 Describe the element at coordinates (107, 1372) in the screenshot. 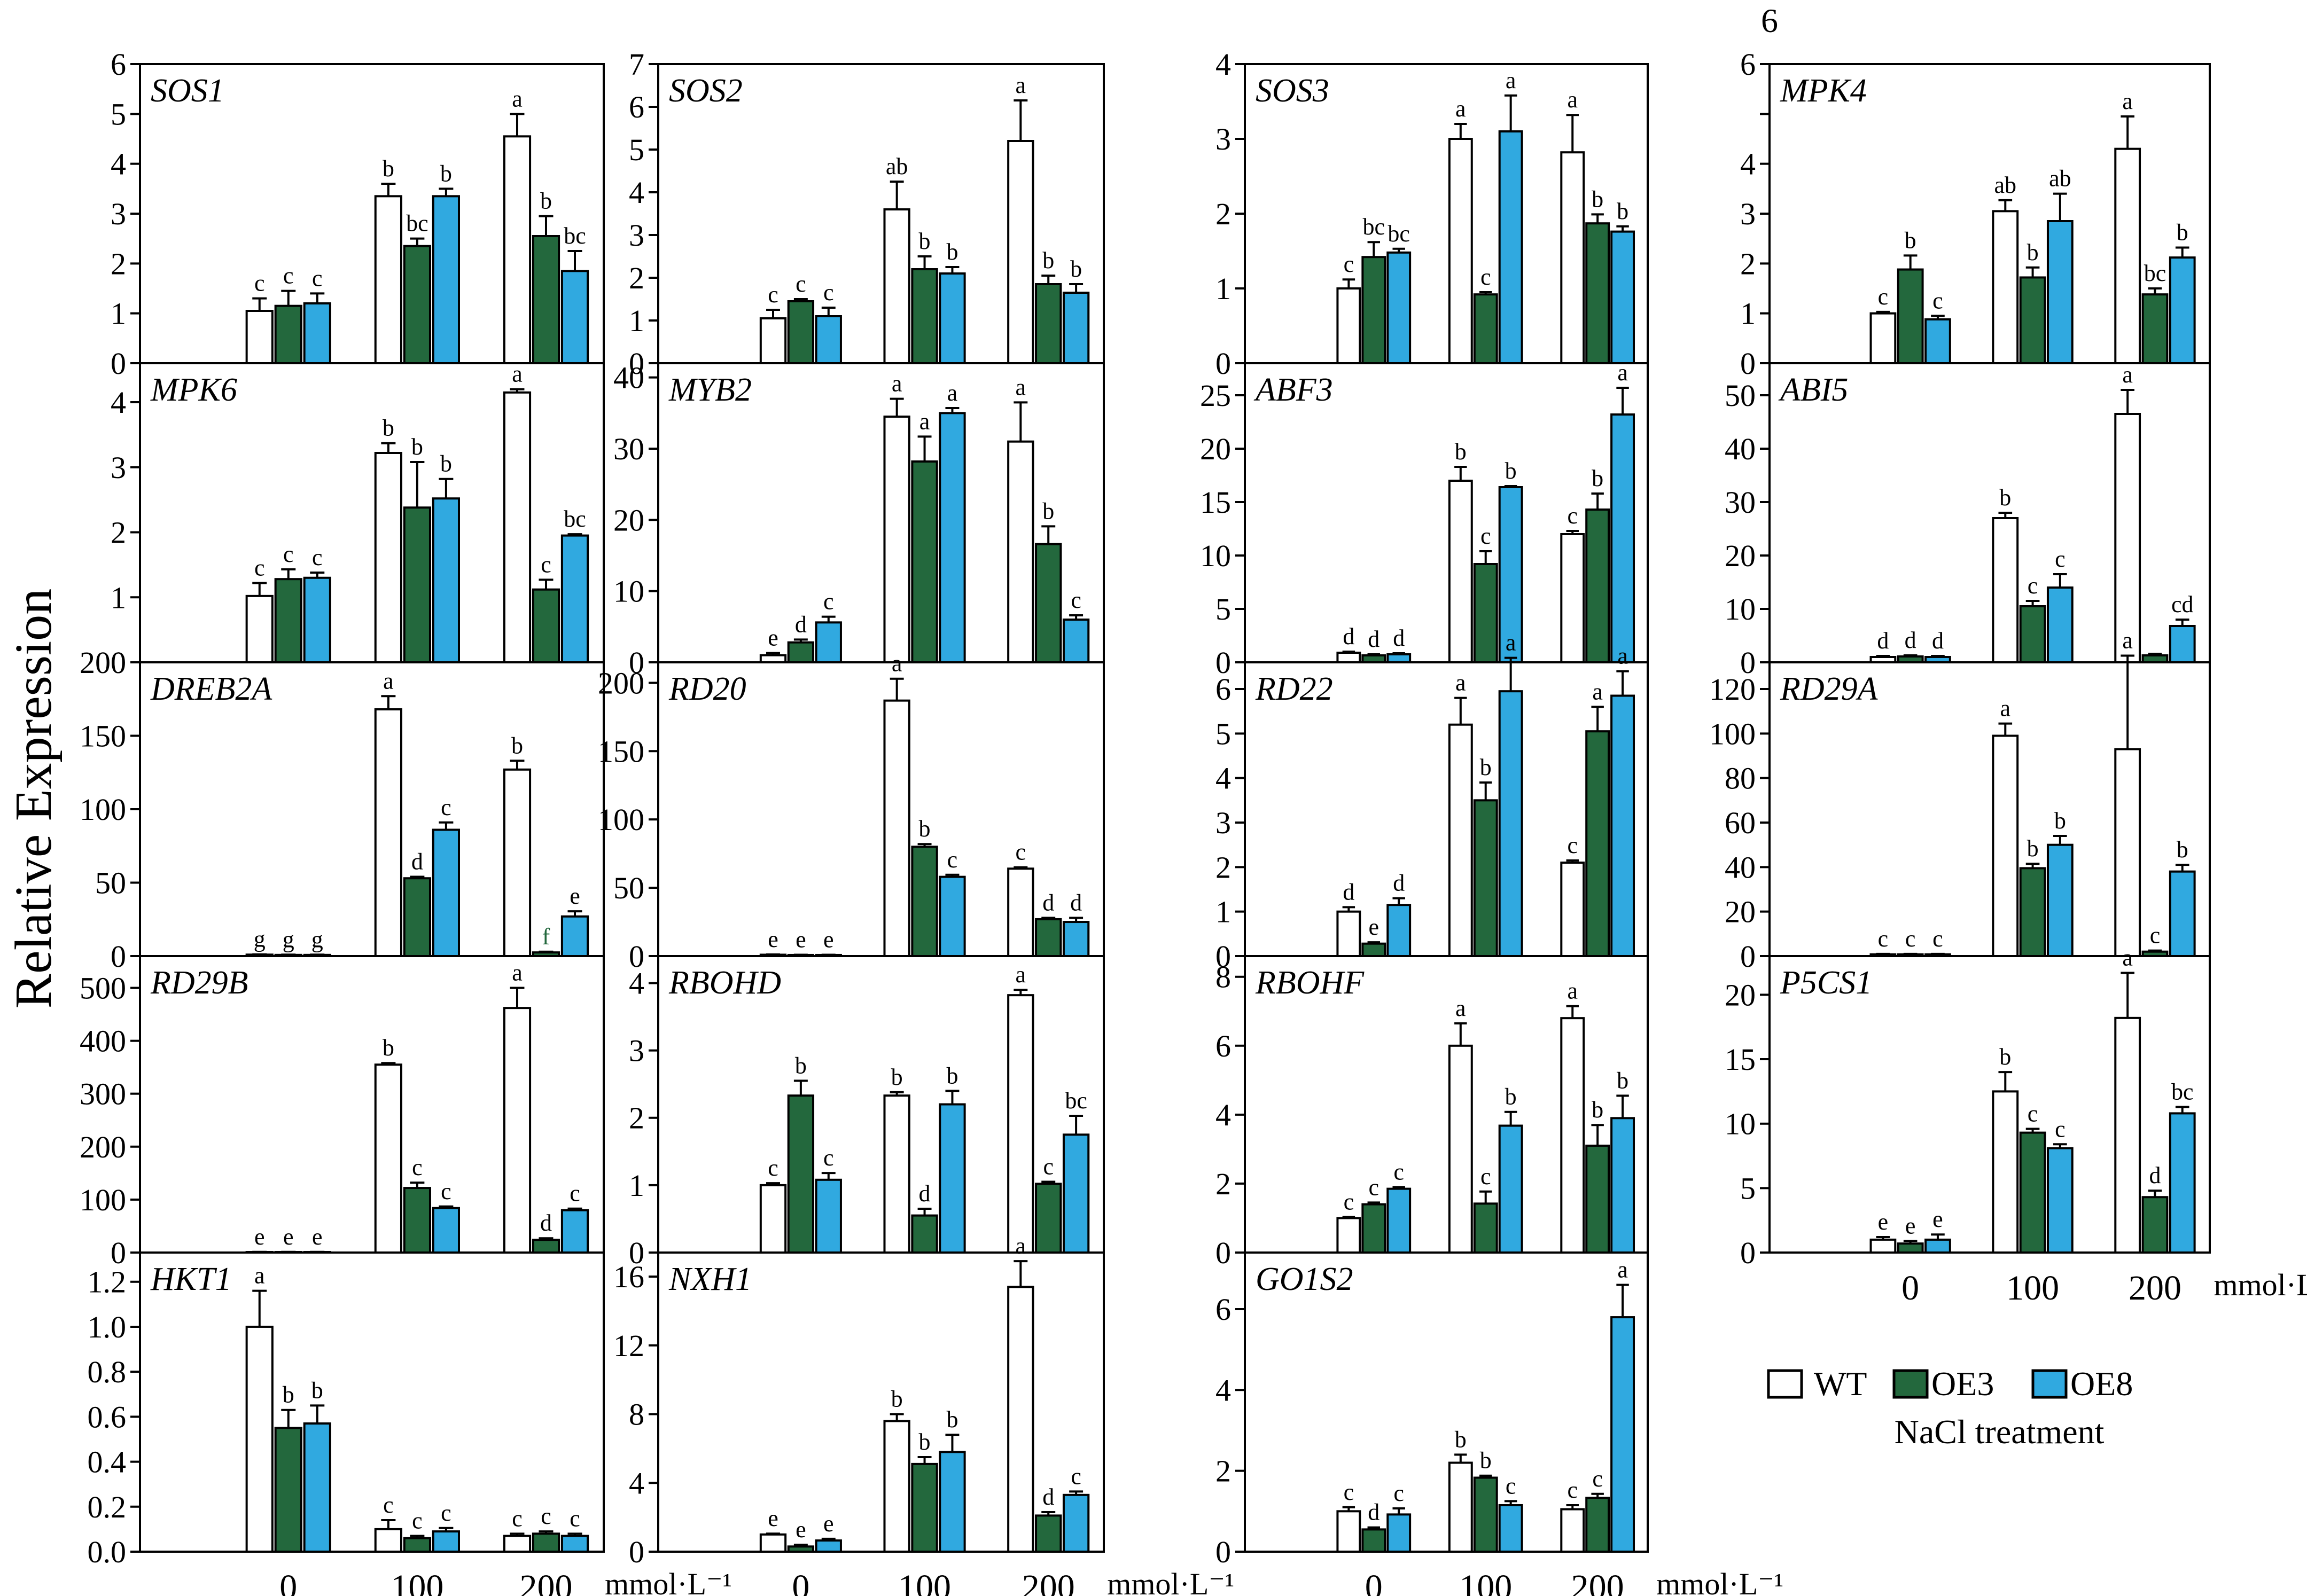

I see `y-tick-label: 0.8` at that location.